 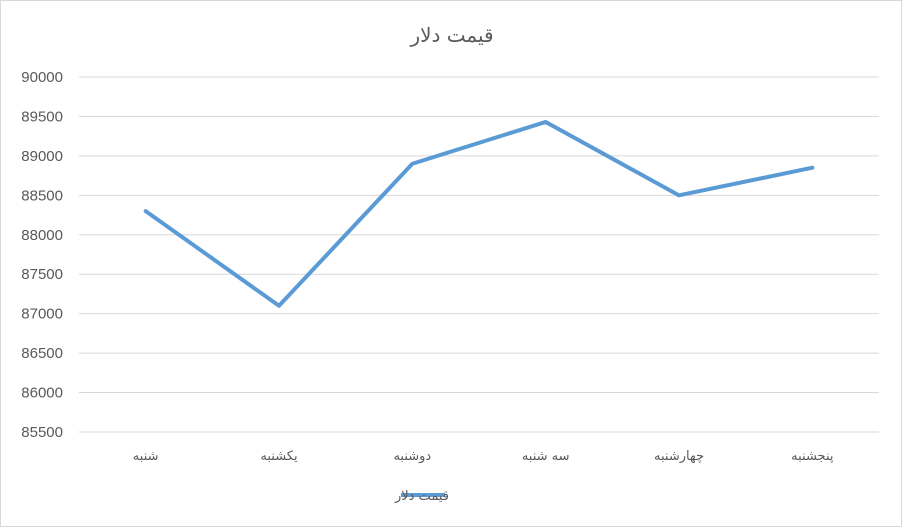 I want to click on x-category-label: دوشنبه, so click(x=412, y=456).